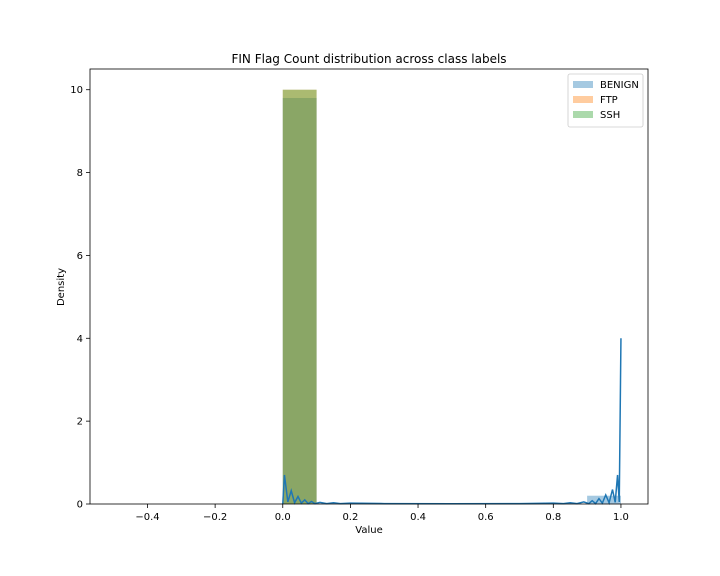 Image resolution: width=720 pixels, height=576 pixels. What do you see at coordinates (382, 513) in the screenshot?
I see `x-axis: −0.4 −0.2 0.0 0.2 0.4 0.6 0.8 1.0` at bounding box center [382, 513].